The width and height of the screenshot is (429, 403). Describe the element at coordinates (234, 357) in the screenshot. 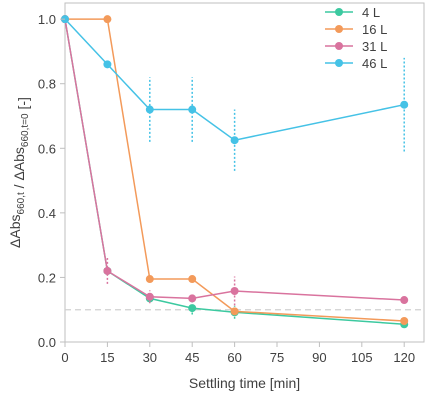

I see `x-tick-label: 60` at that location.